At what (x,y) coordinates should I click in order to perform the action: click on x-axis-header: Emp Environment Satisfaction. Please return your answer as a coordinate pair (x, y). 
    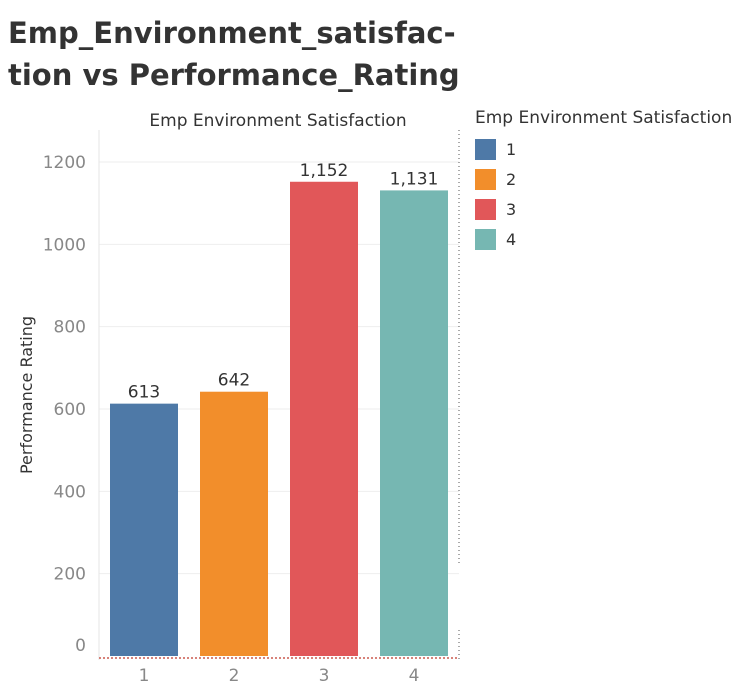
    Looking at the image, I should click on (277, 121).